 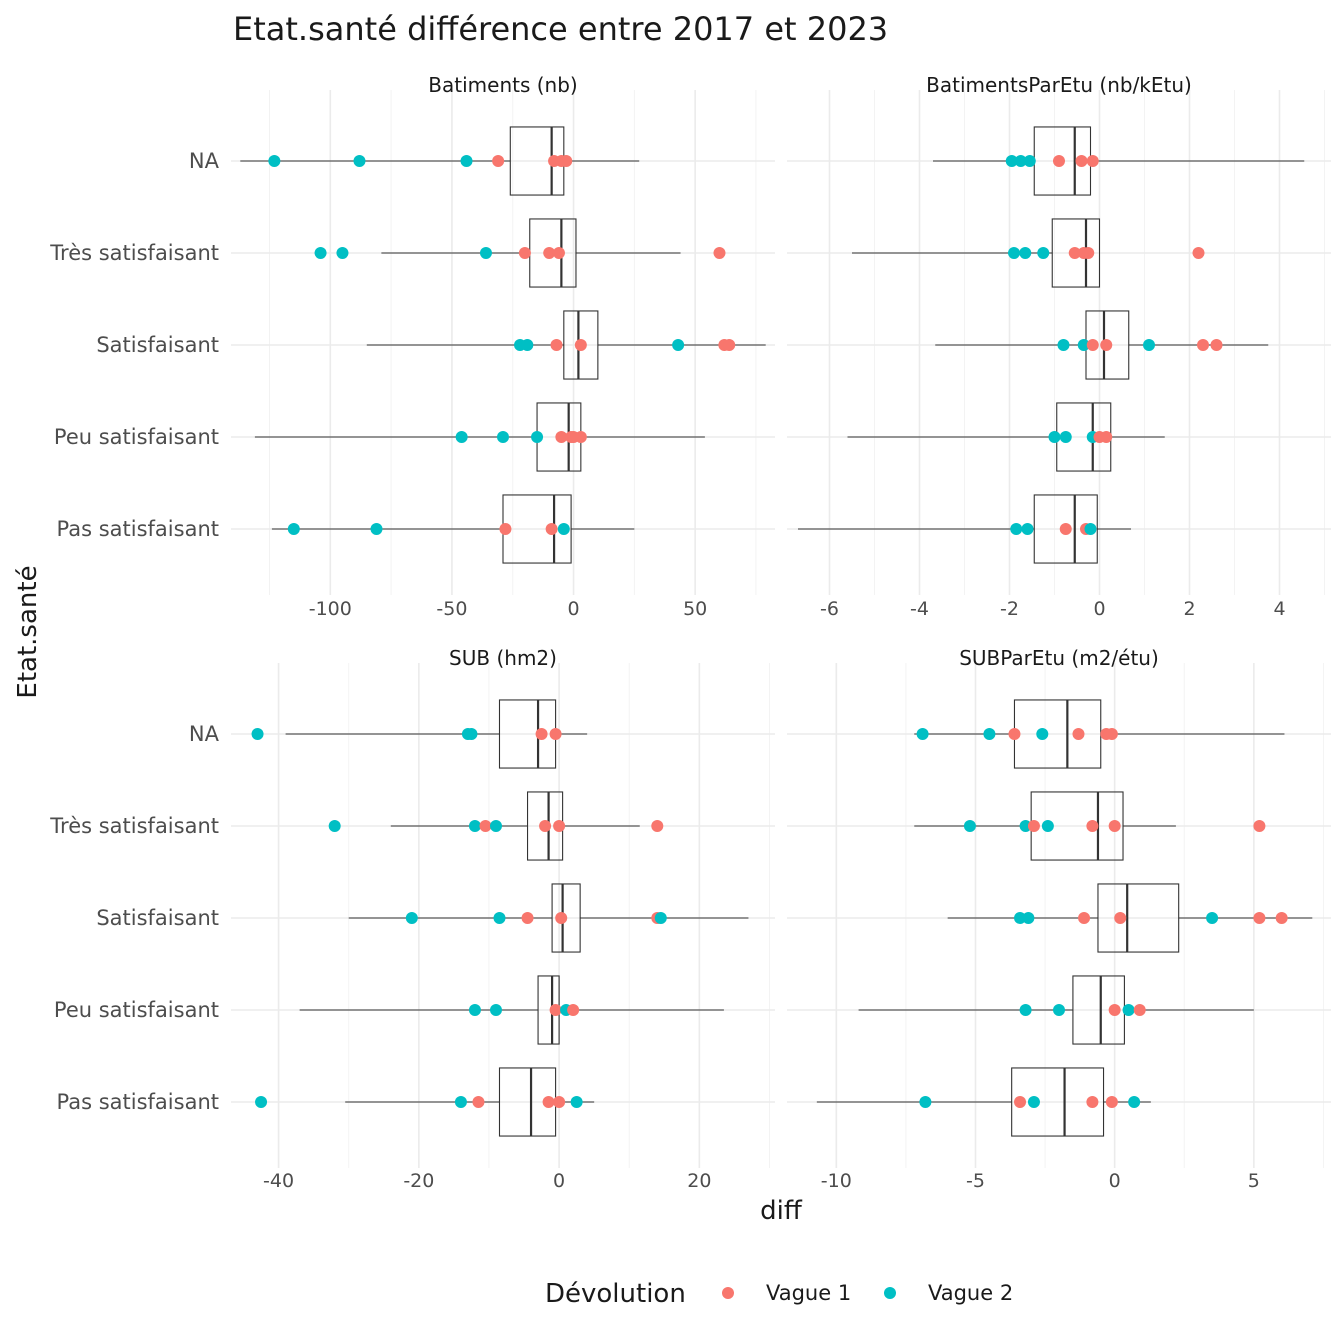 What do you see at coordinates (808, 1293) in the screenshot?
I see `legend-label-vague-1: Vague 1` at bounding box center [808, 1293].